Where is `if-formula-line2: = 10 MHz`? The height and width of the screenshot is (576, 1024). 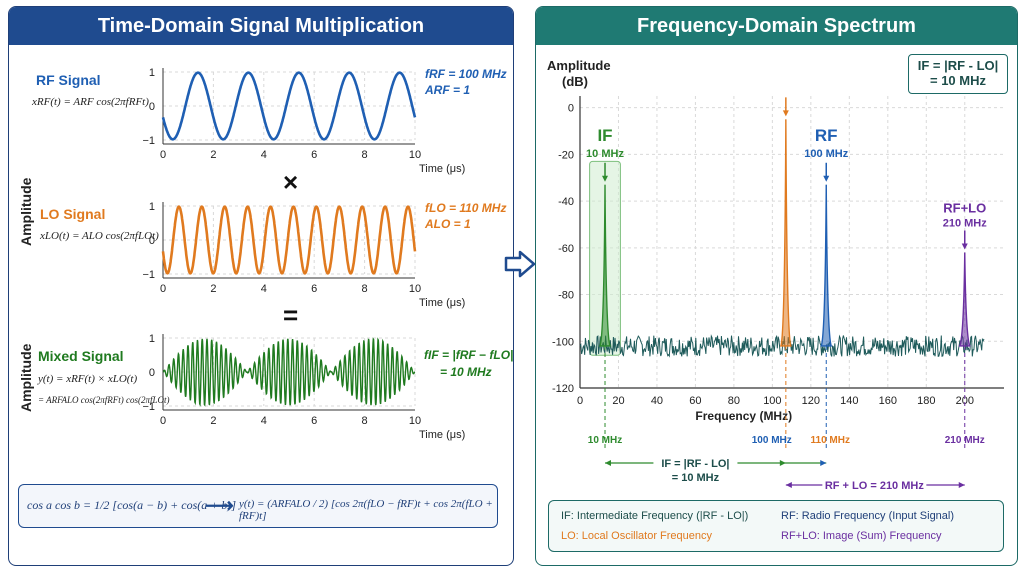 if-formula-line2: = 10 MHz is located at coordinates (958, 80).